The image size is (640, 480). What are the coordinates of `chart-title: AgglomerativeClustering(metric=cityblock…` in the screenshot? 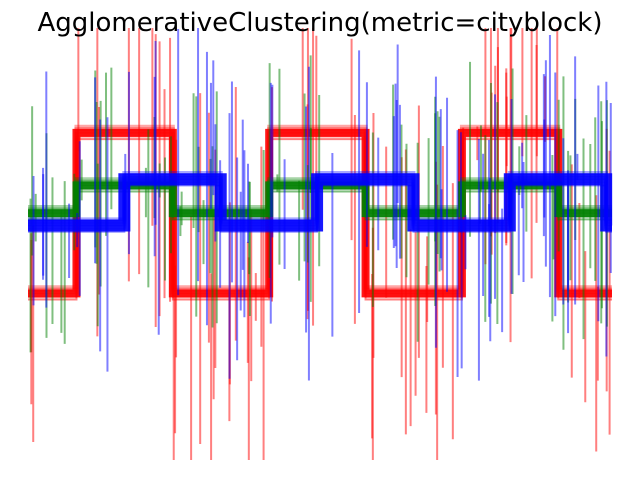 It's located at (320, 23).